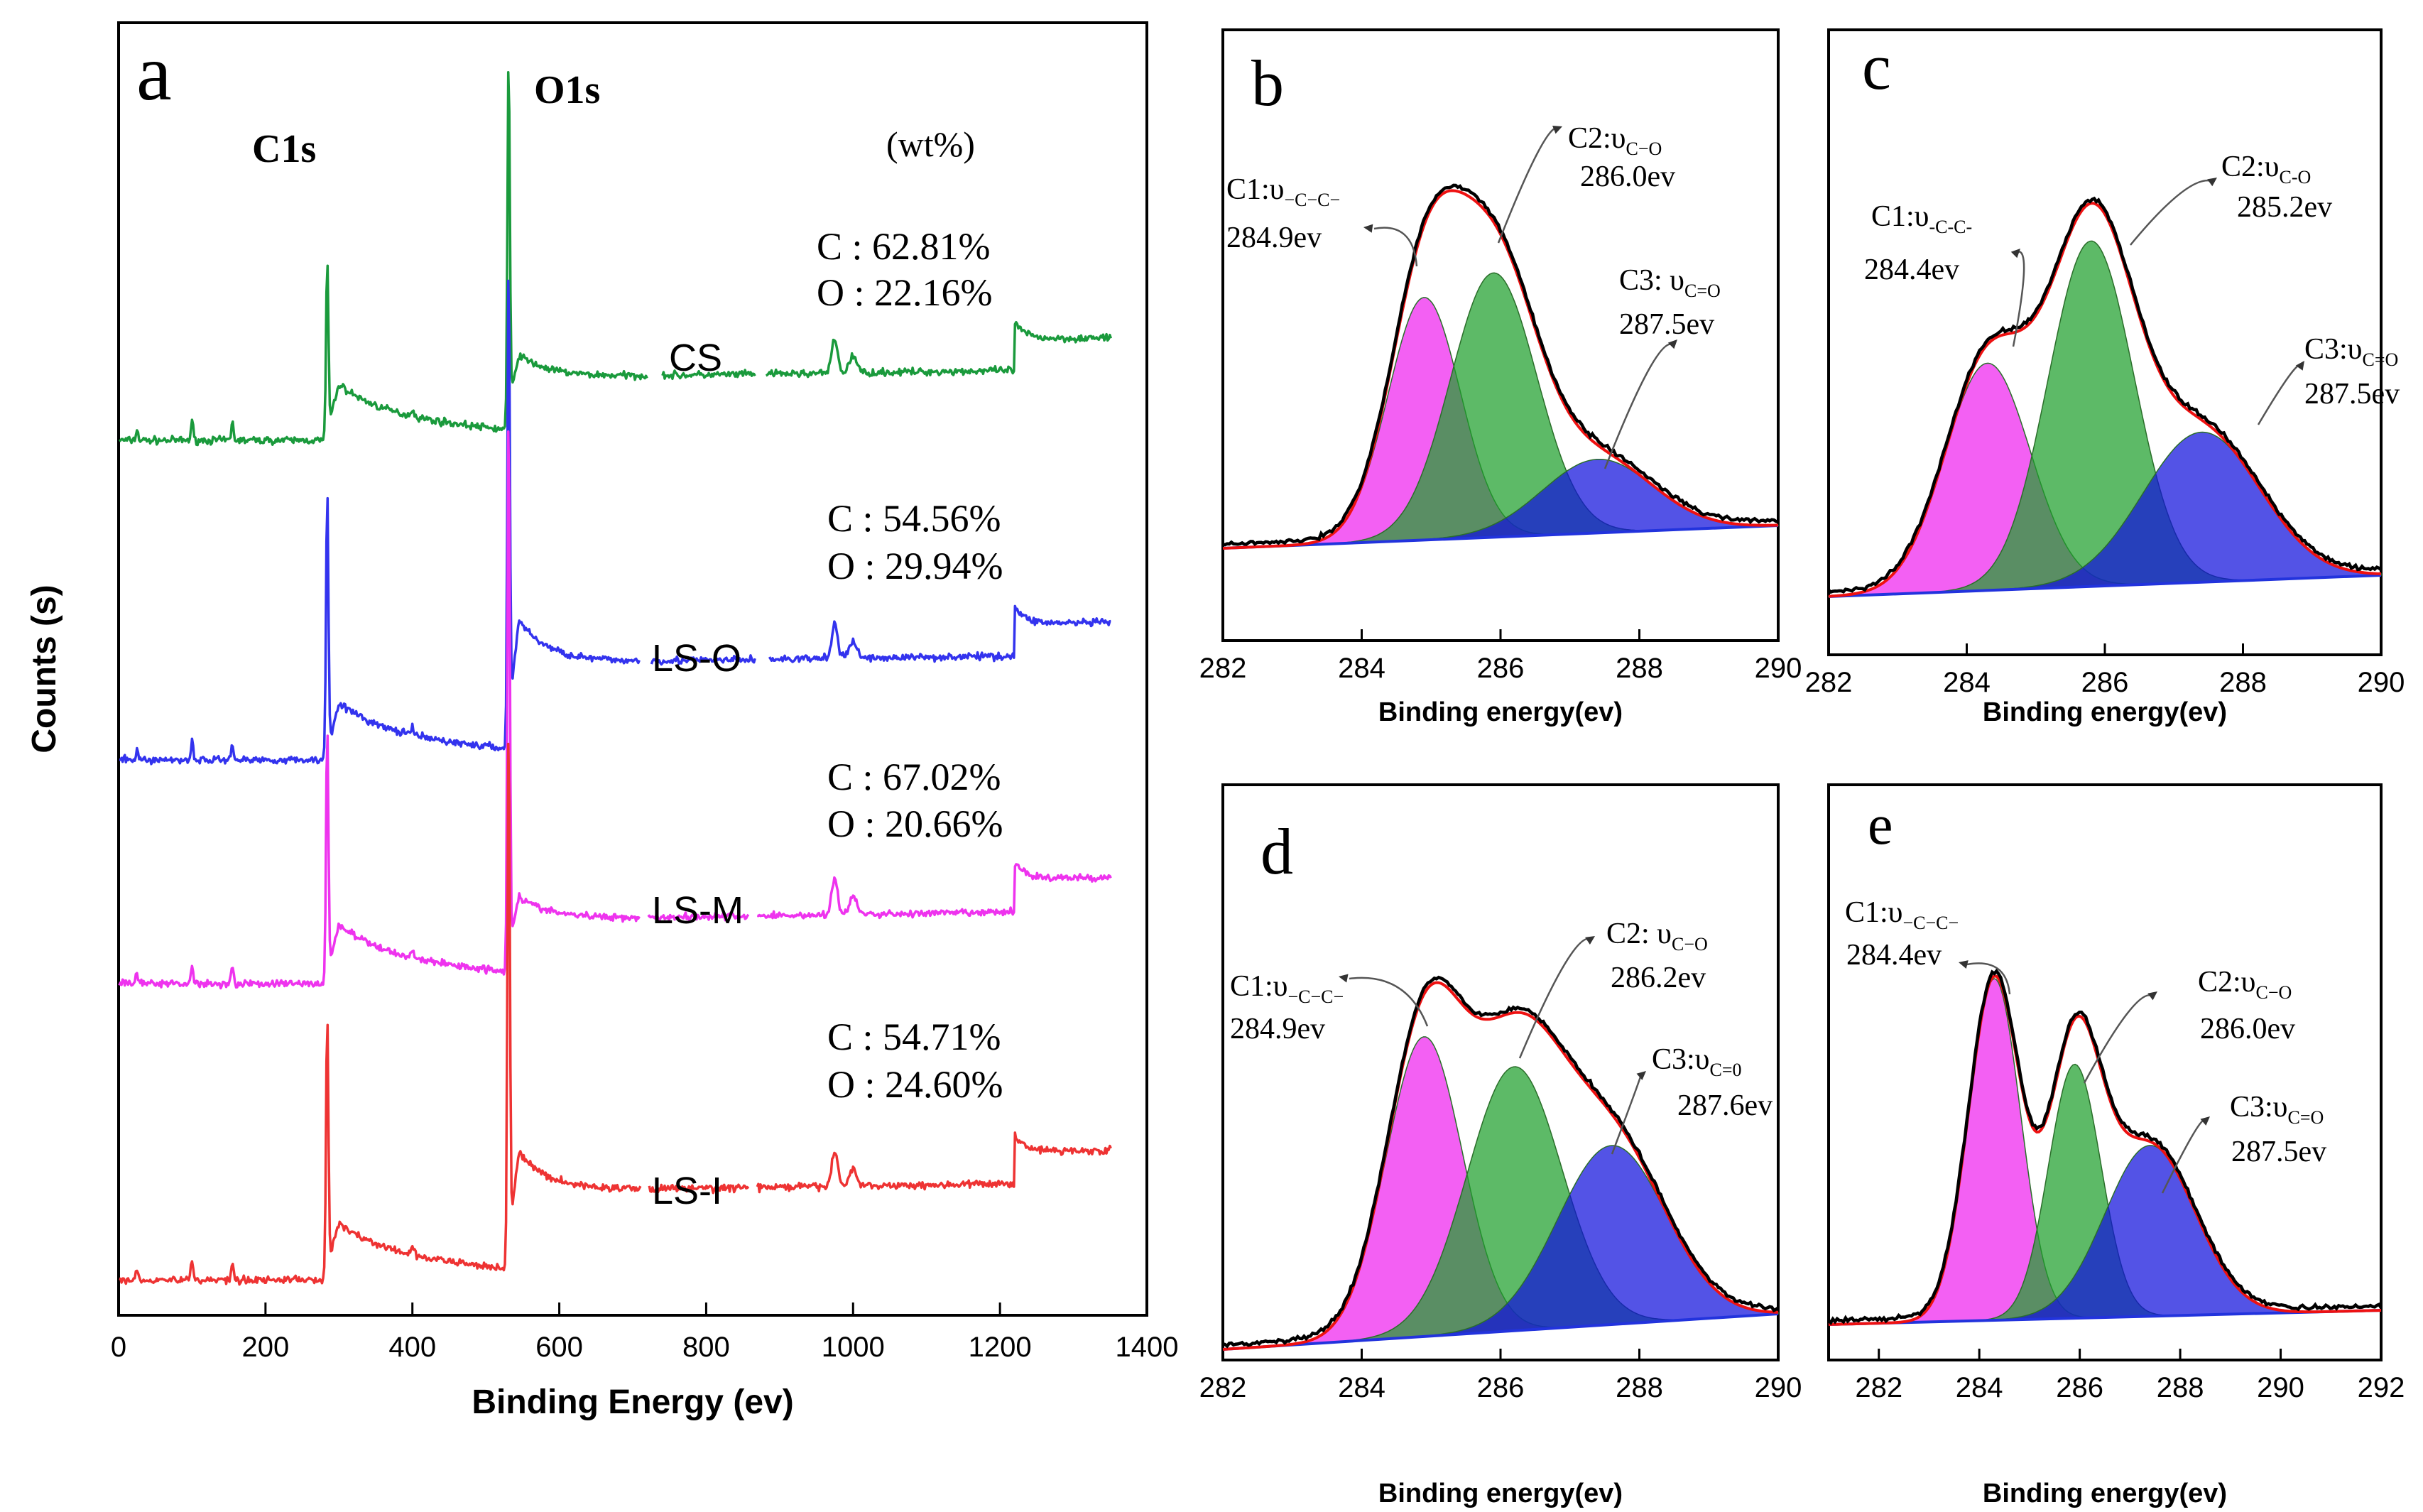 The width and height of the screenshot is (2423, 1512). I want to click on cs-oxygen-text: O : 22.16%, so click(904, 292).